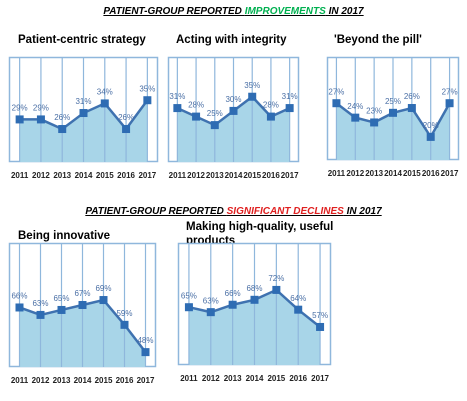  I want to click on value-label: 20%, so click(431, 125).